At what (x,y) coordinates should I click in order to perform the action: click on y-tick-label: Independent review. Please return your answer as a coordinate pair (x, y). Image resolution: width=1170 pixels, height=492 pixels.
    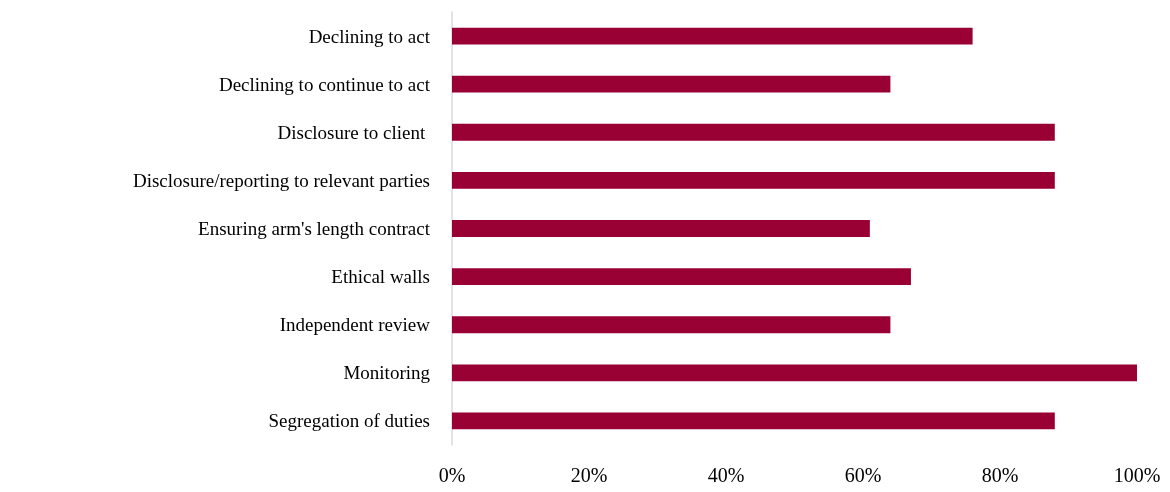
    Looking at the image, I should click on (355, 325).